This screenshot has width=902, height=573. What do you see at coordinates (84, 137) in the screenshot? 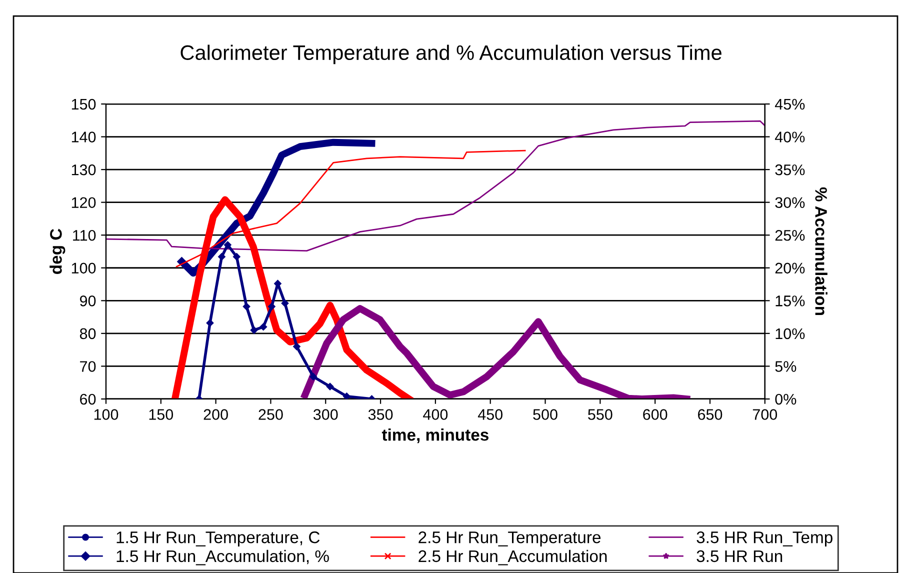
I see `y-tick-label: 140` at bounding box center [84, 137].